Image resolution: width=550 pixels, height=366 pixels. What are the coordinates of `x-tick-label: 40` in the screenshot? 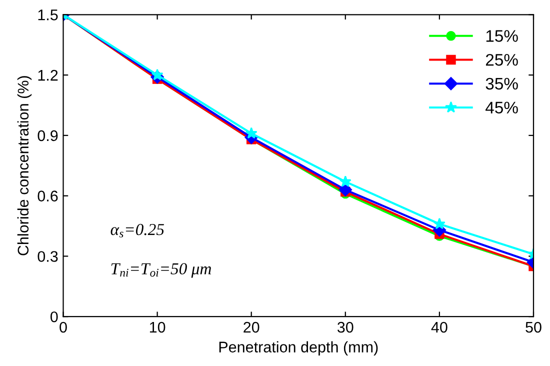 It's located at (439, 327).